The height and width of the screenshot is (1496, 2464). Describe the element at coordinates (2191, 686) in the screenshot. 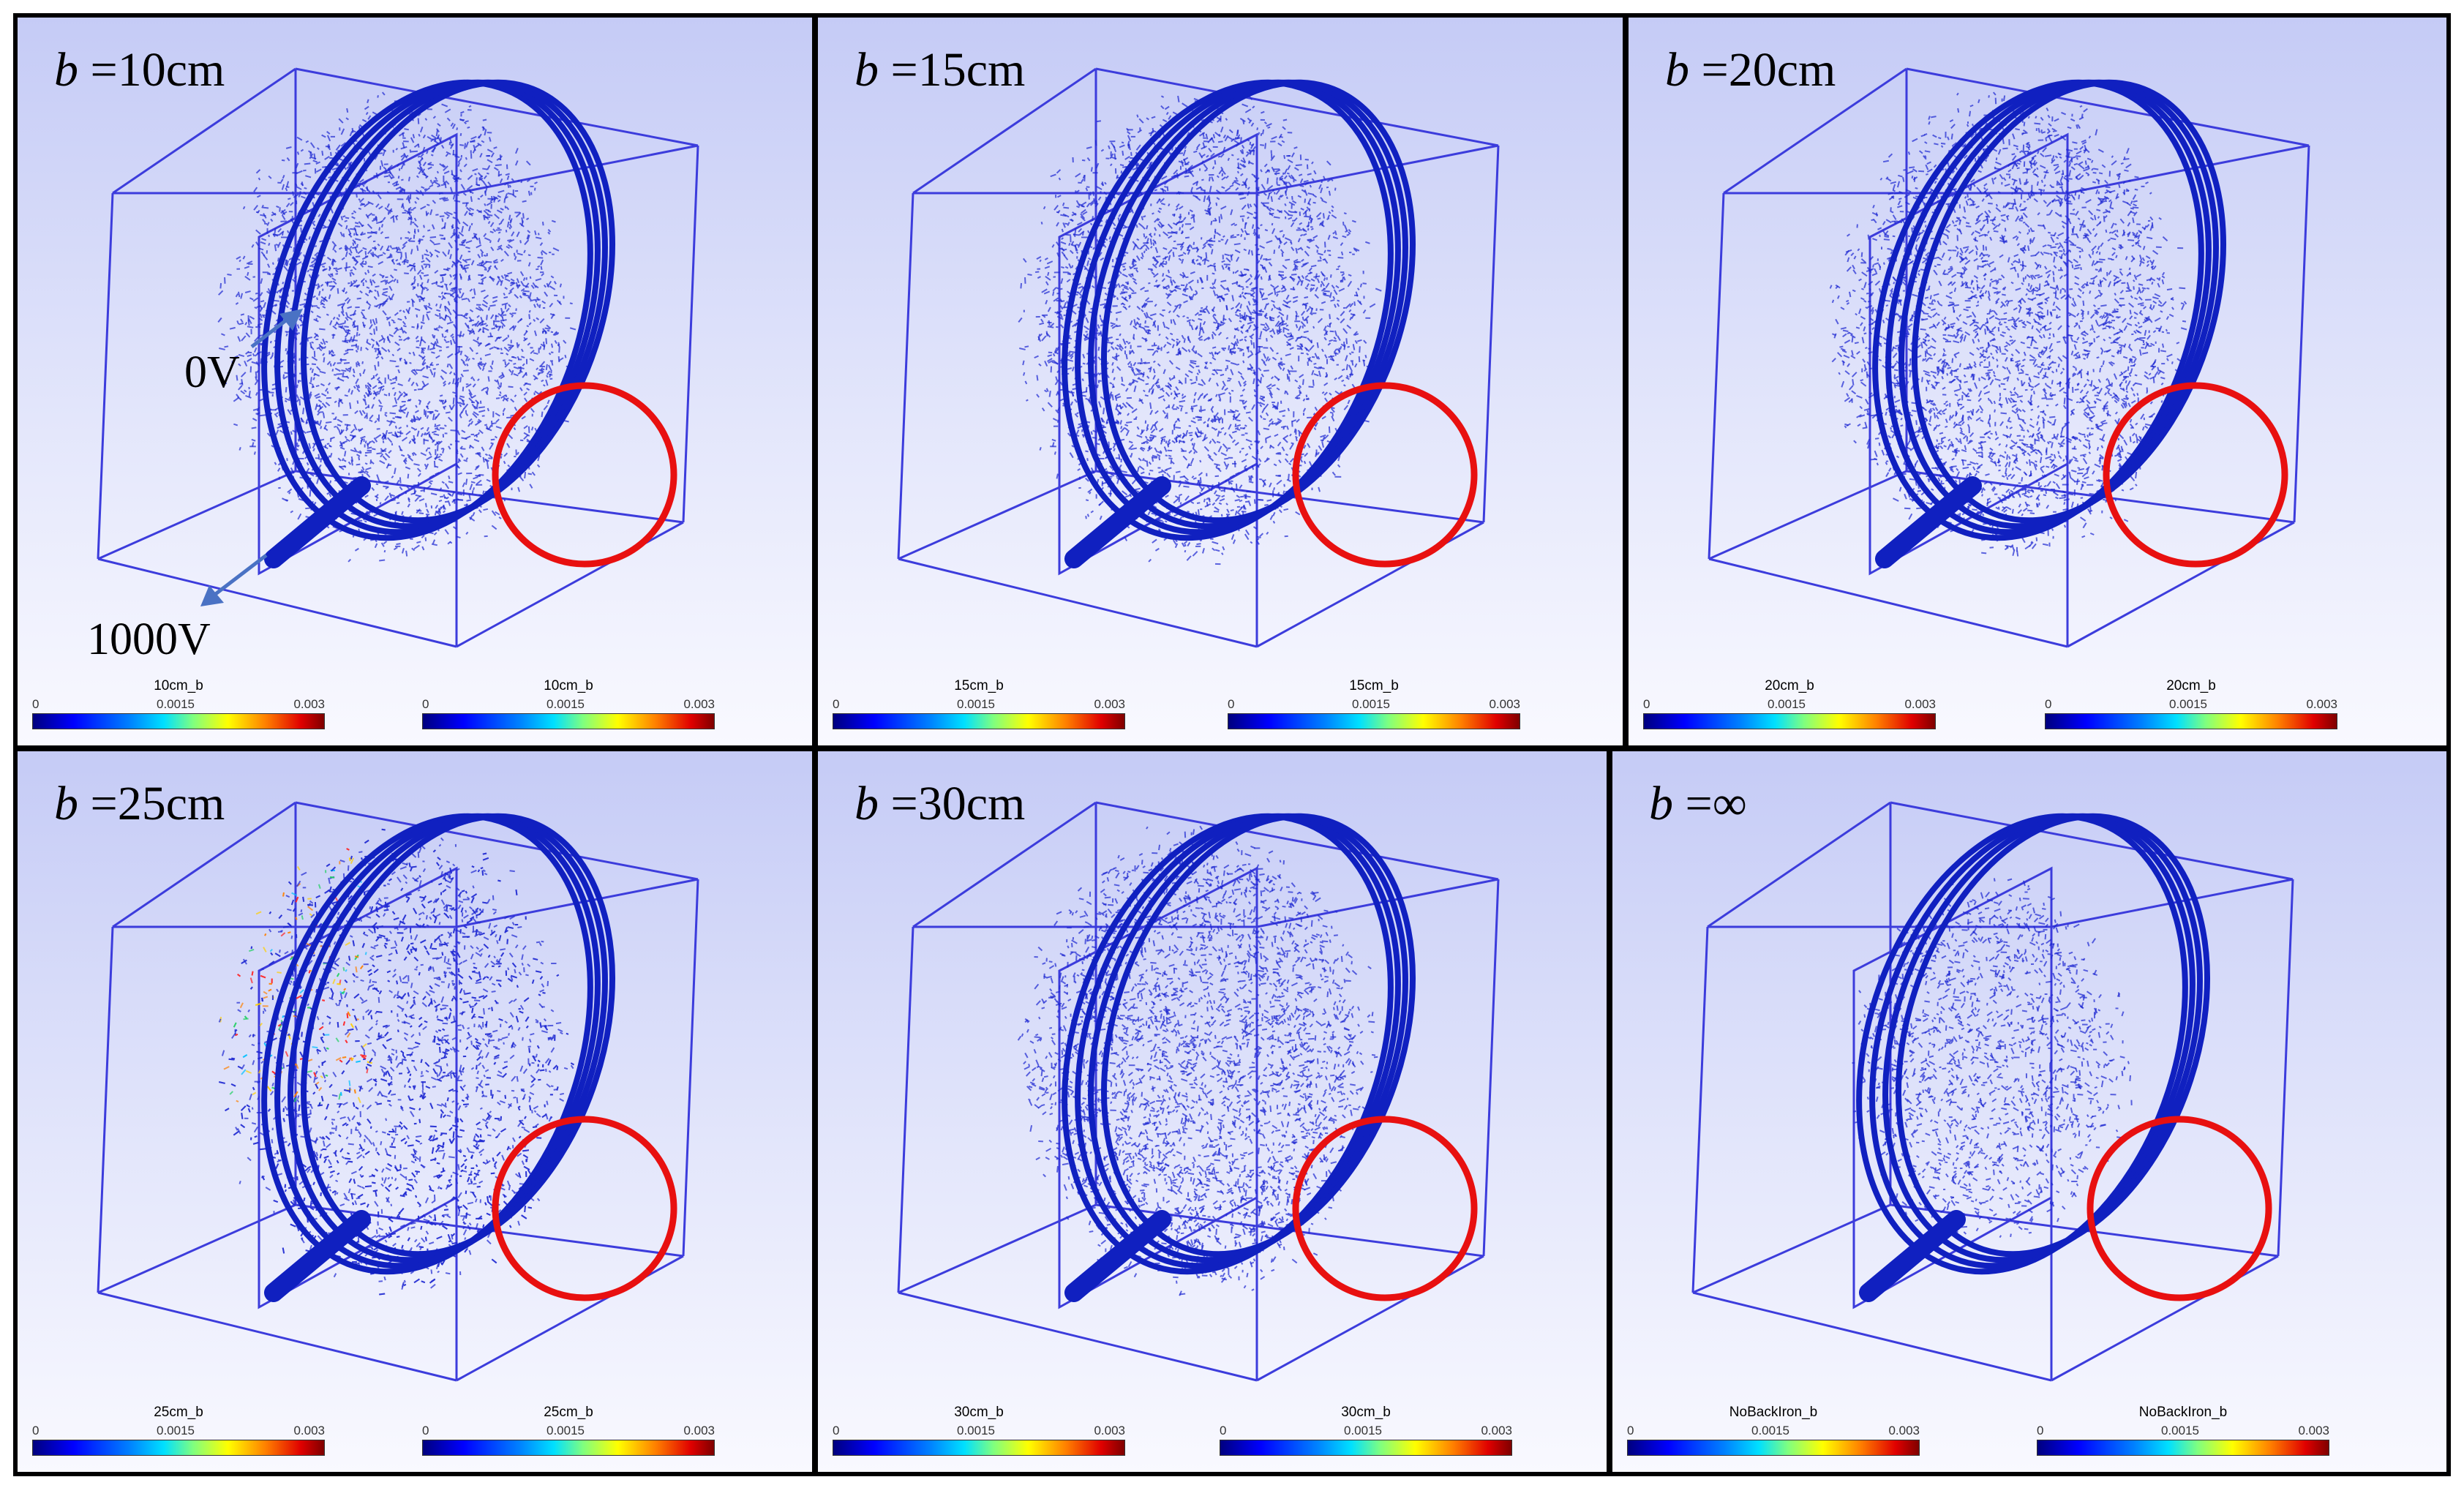

I see `colorbar-title: 20cm_b` at that location.